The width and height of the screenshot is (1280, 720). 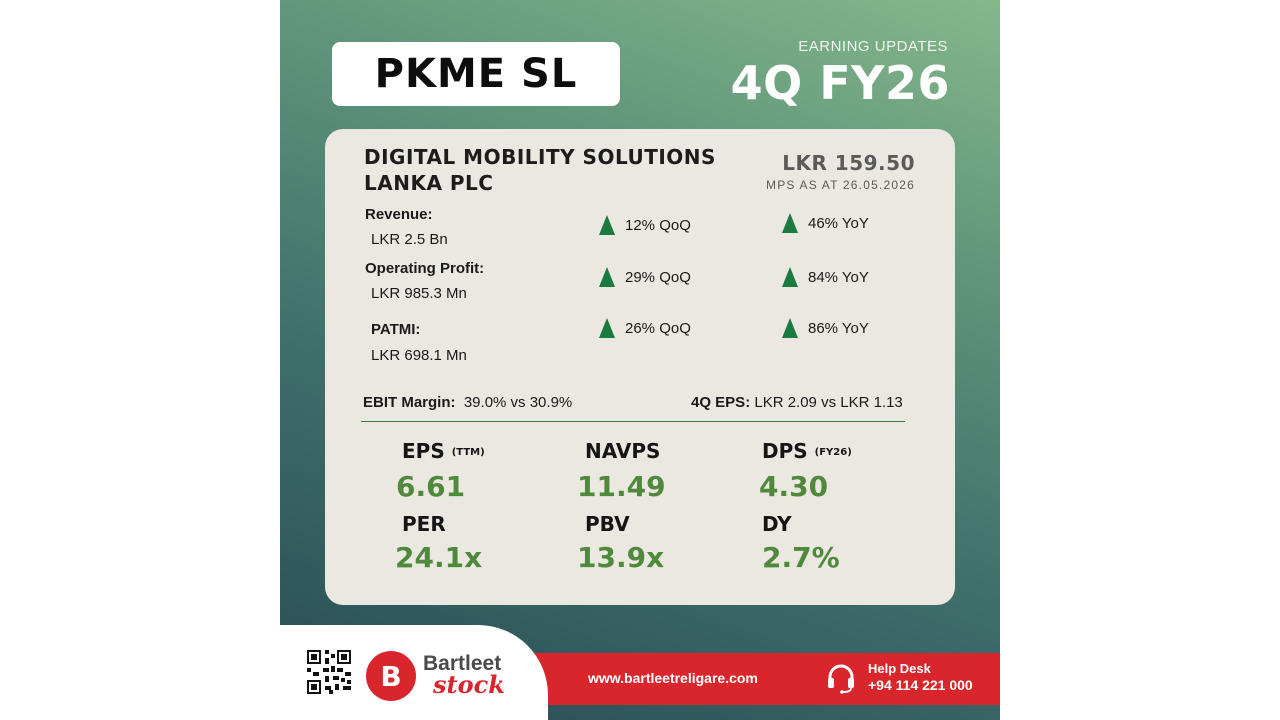 I want to click on dps-value: 4.30, so click(x=794, y=486).